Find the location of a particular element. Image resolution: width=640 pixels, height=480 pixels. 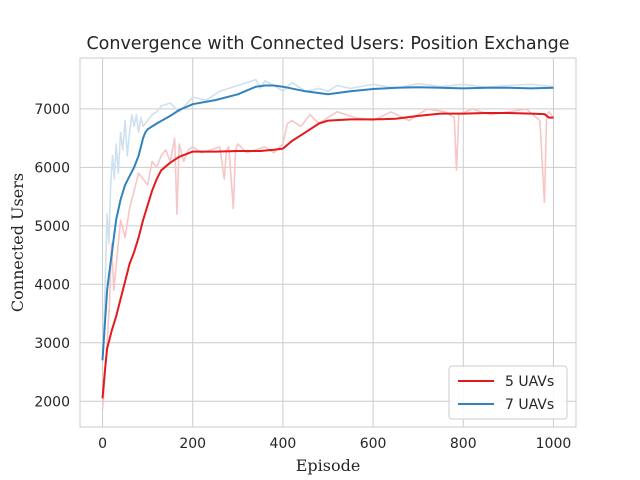

x-tick-label: 0 is located at coordinates (102, 444).